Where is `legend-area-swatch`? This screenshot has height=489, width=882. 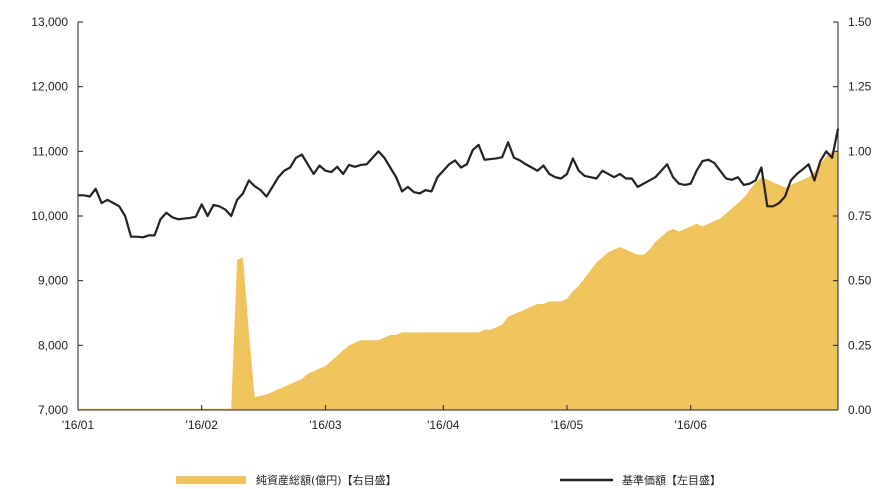
legend-area-swatch is located at coordinates (211, 480).